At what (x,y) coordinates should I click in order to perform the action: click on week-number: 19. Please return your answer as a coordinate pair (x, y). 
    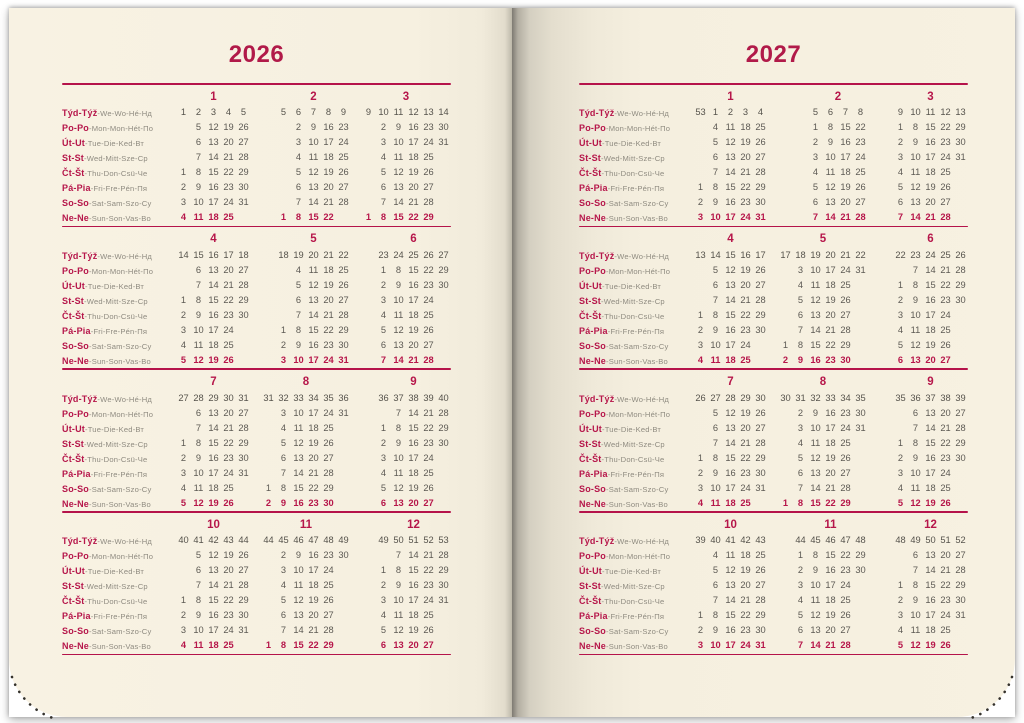
    Looking at the image, I should click on (298, 254).